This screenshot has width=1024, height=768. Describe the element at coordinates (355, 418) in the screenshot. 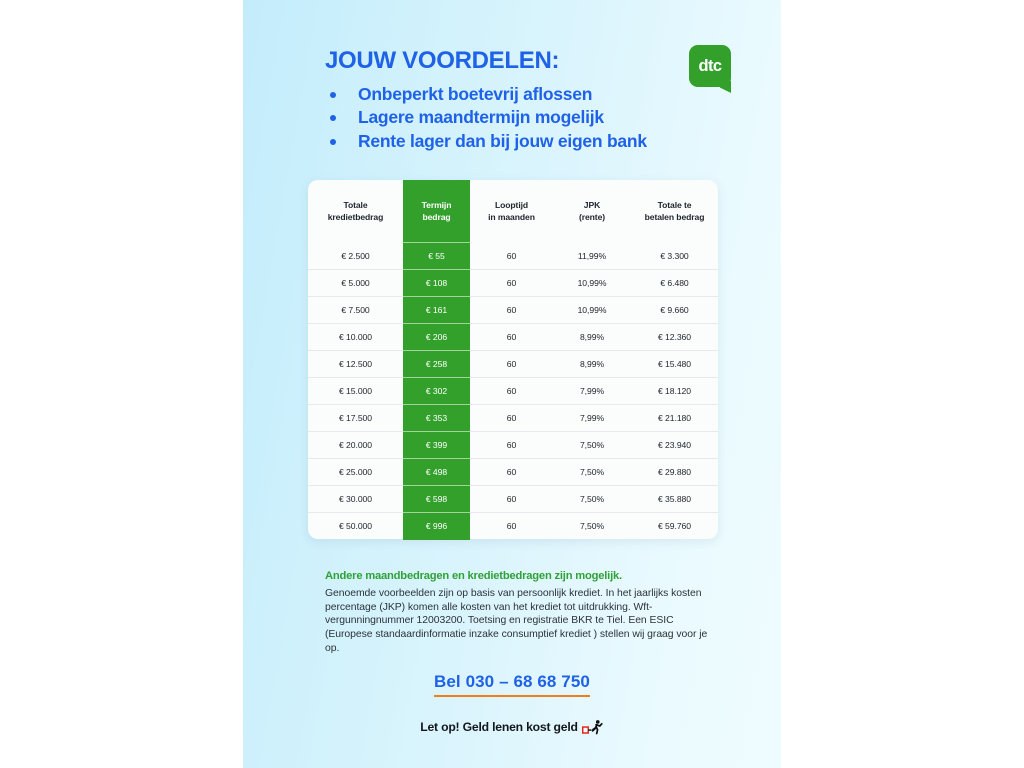

I see `table-cell: € 17.500` at that location.